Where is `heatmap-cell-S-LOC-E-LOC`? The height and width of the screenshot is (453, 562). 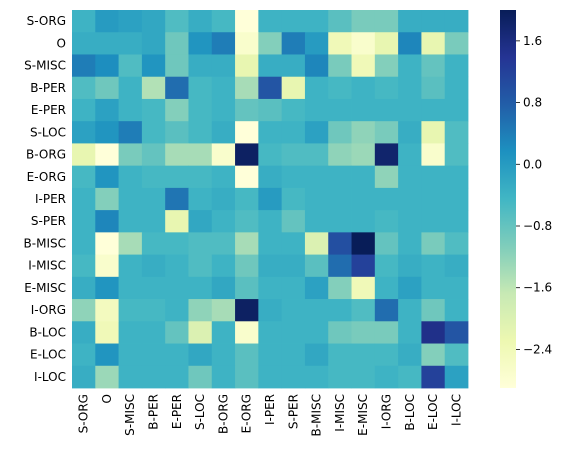
heatmap-cell-S-LOC-E-LOC is located at coordinates (433, 132).